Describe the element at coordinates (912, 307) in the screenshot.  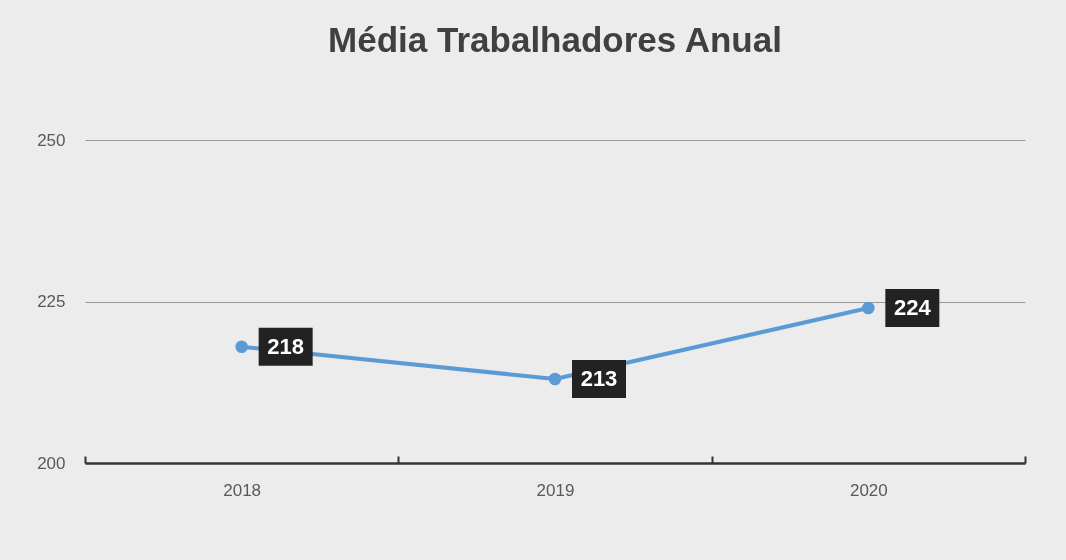
I see `data-label: 224` at that location.